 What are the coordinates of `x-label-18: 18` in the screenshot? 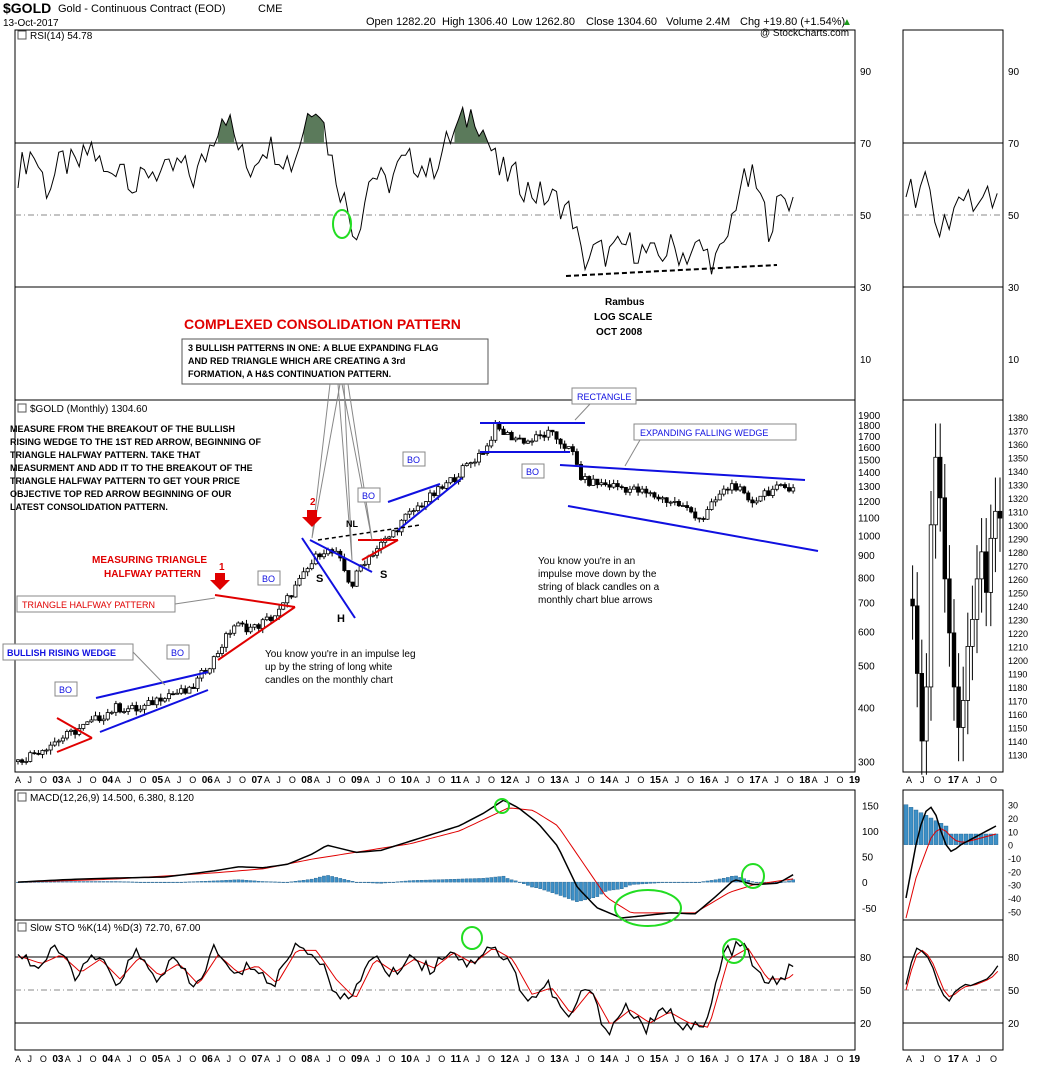 It's located at (805, 780).